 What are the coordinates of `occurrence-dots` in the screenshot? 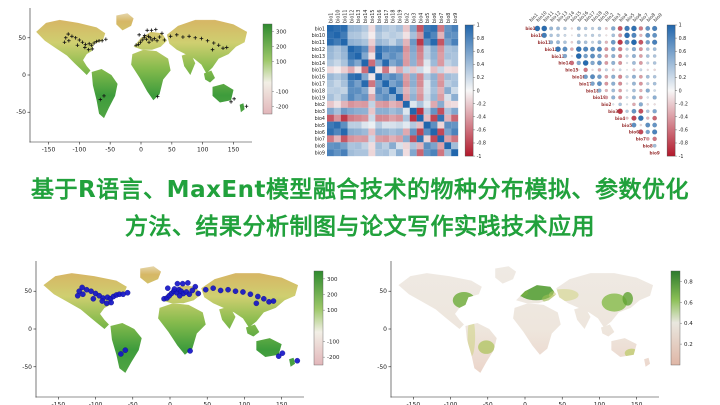 It's located at (187, 322).